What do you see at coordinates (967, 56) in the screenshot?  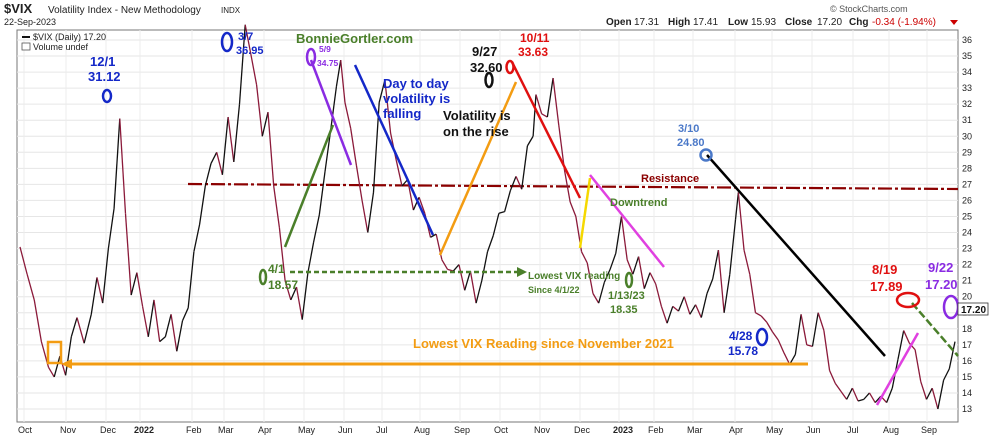 I see `y-tick-label: 35` at bounding box center [967, 56].